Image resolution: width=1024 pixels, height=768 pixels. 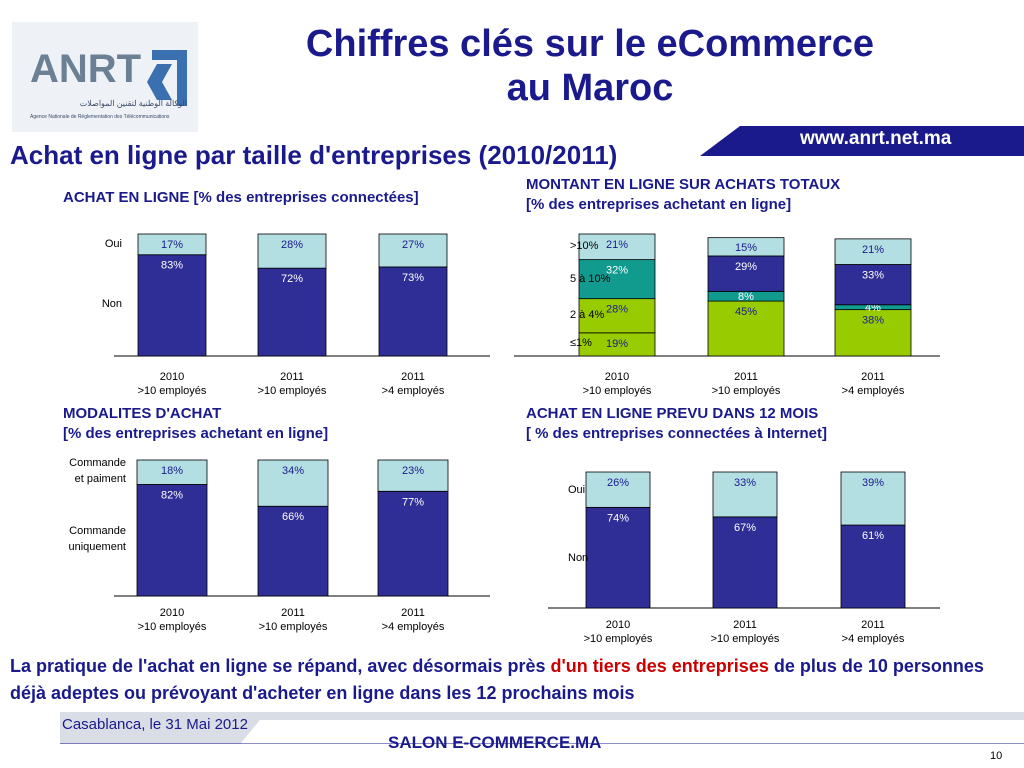 What do you see at coordinates (873, 639) in the screenshot?
I see `chart4-category-sublabel: >4 employés` at bounding box center [873, 639].